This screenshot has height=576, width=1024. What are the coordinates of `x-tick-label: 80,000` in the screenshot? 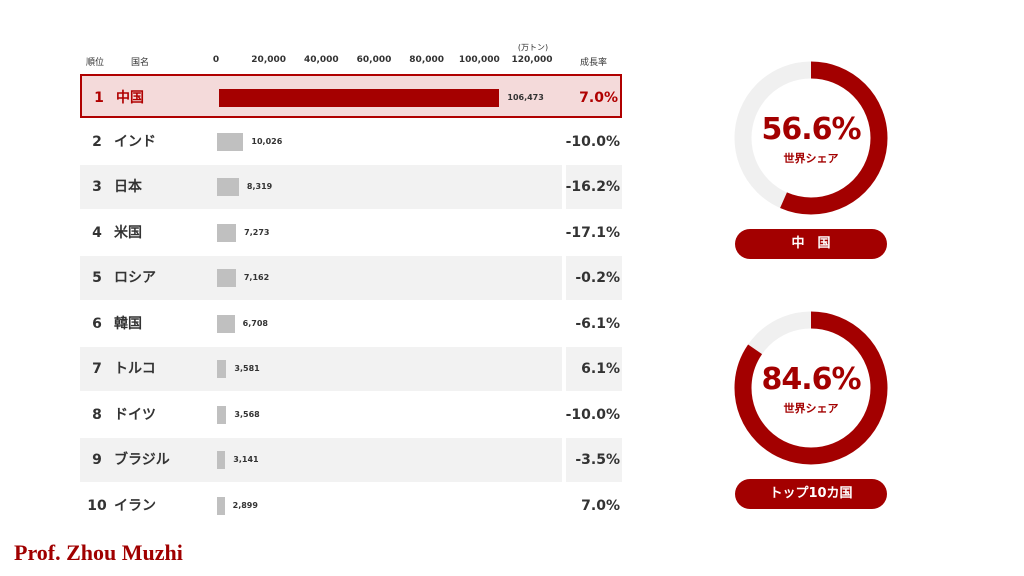 It's located at (427, 60).